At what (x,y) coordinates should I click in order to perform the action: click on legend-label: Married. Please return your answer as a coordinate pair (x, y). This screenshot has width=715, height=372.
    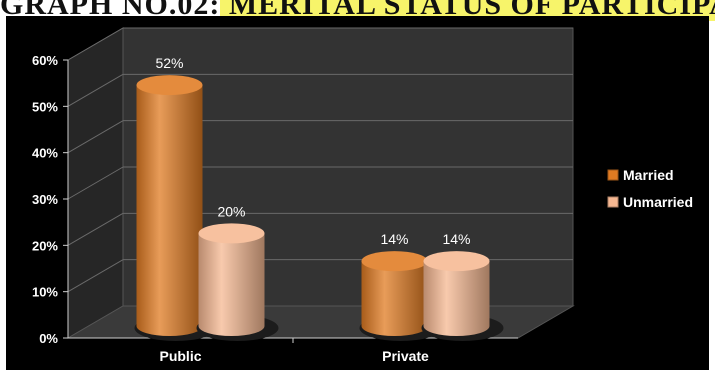
    Looking at the image, I should click on (648, 175).